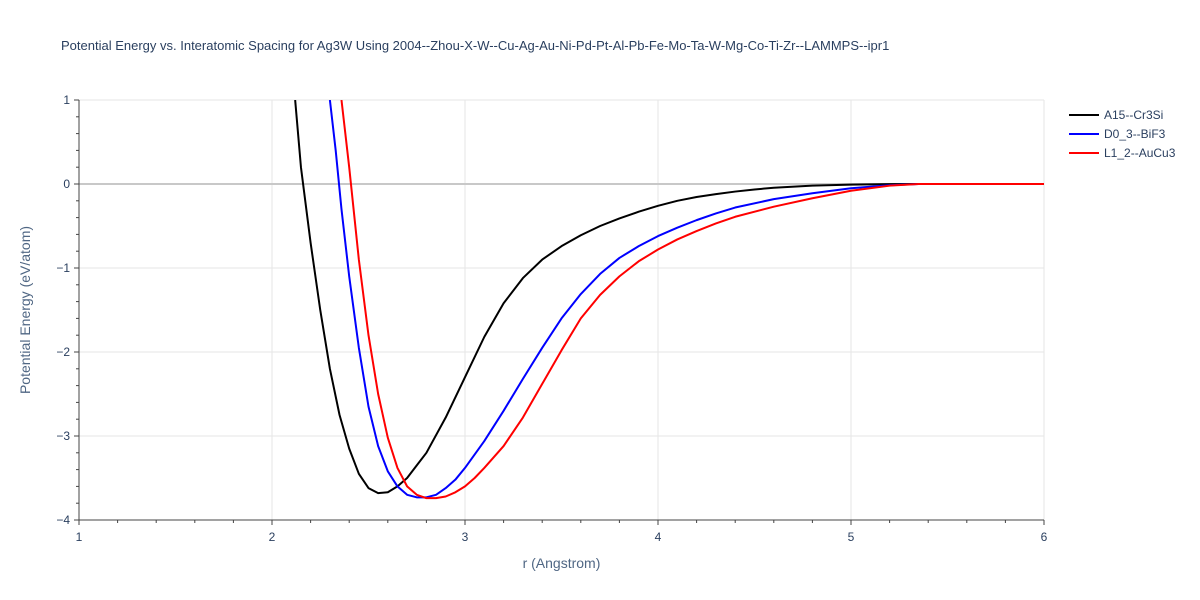 The width and height of the screenshot is (1200, 600). Describe the element at coordinates (63, 268) in the screenshot. I see `y-tick-label: −1` at that location.